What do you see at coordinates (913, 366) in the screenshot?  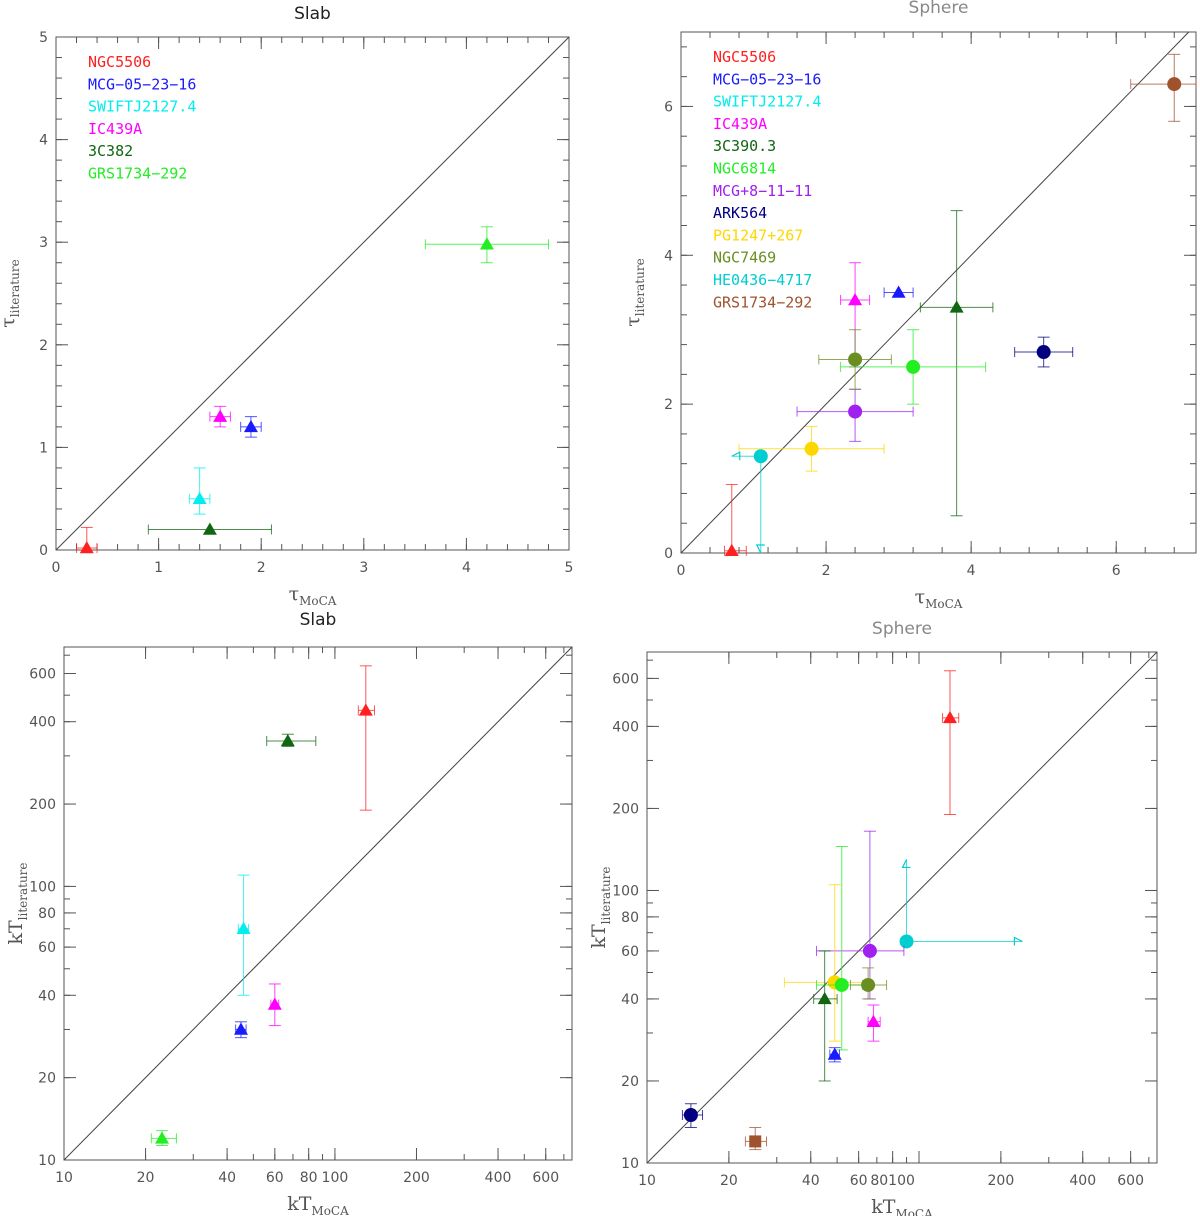 I see `marker-NGC6814` at bounding box center [913, 366].